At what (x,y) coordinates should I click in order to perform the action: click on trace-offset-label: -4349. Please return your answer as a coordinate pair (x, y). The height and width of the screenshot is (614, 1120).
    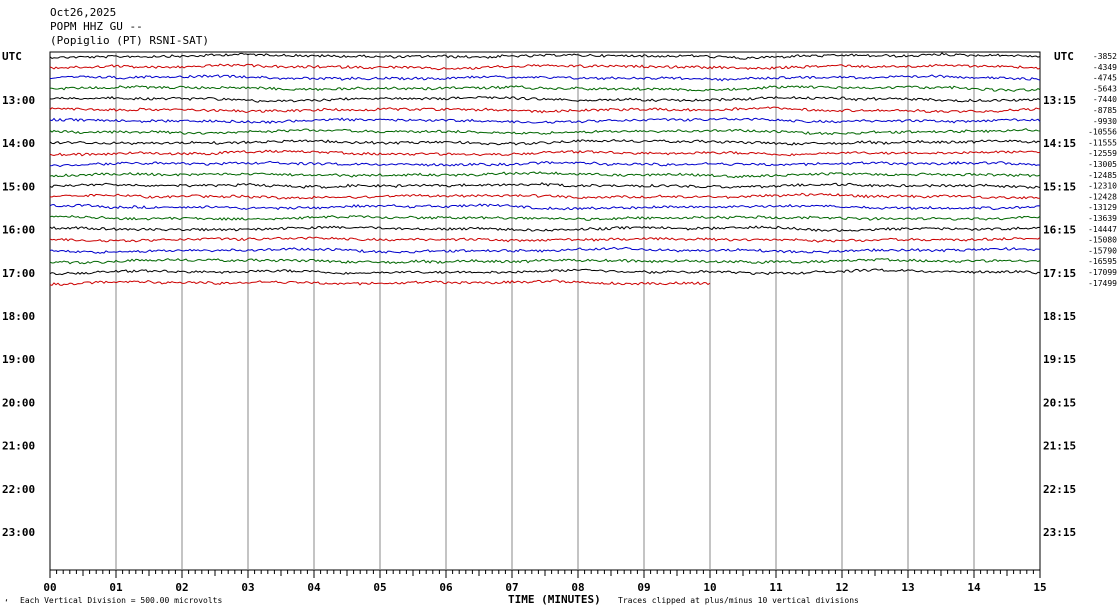
    Looking at the image, I should click on (1105, 67).